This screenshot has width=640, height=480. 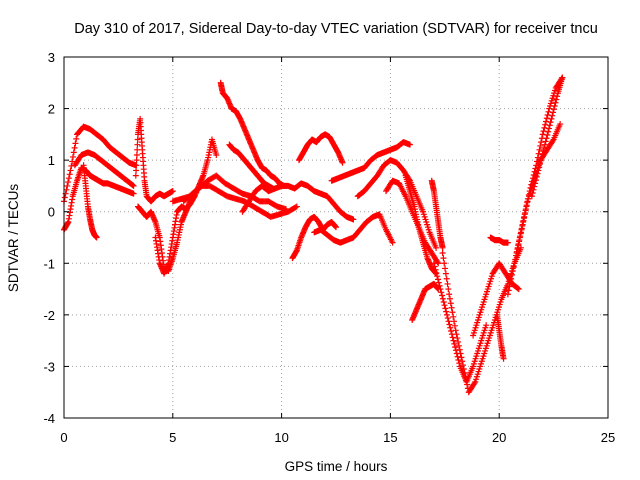 I want to click on y-tick-label: 1, so click(x=51, y=160).